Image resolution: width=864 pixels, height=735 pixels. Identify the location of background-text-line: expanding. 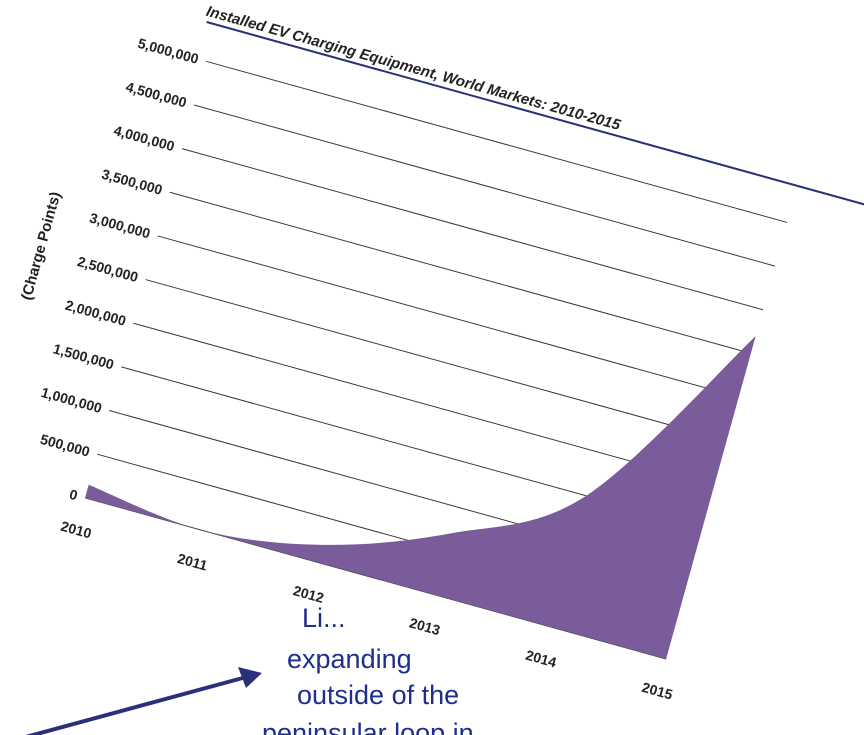
(349, 659).